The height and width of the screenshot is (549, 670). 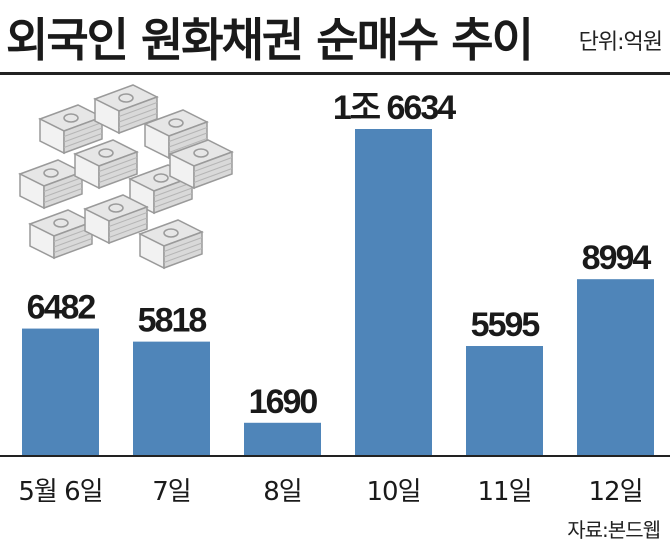 I want to click on source-label: 자료:본드웹, so click(x=614, y=530).